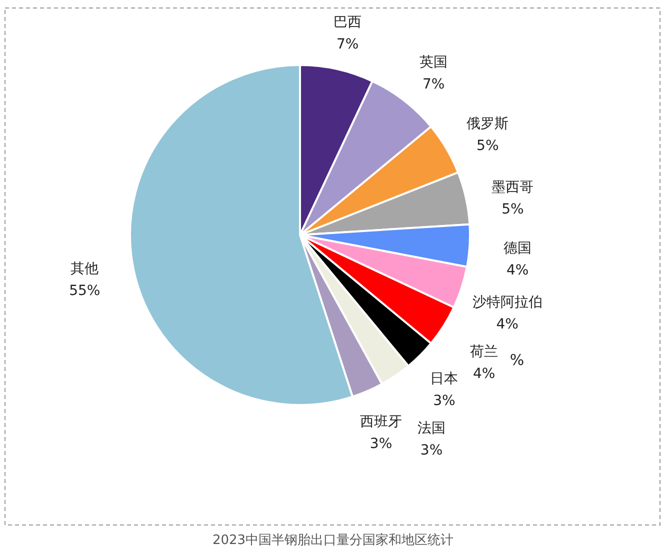  I want to click on slice-label: 俄罗斯, so click(487, 124).